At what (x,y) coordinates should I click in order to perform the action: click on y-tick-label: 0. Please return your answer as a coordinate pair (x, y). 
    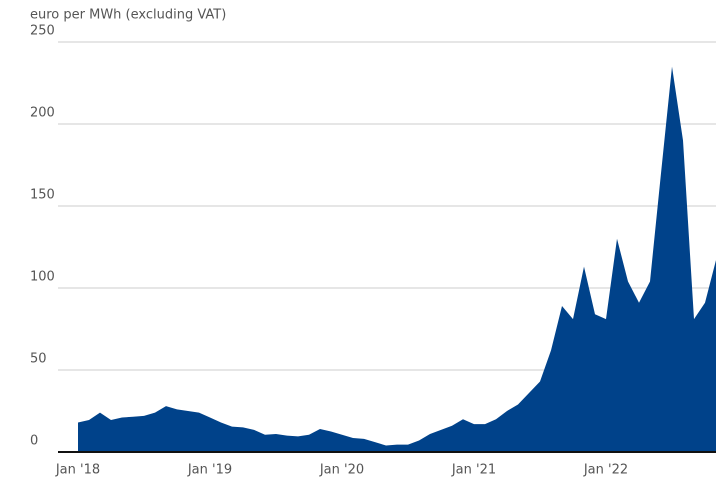
    Looking at the image, I should click on (34, 441).